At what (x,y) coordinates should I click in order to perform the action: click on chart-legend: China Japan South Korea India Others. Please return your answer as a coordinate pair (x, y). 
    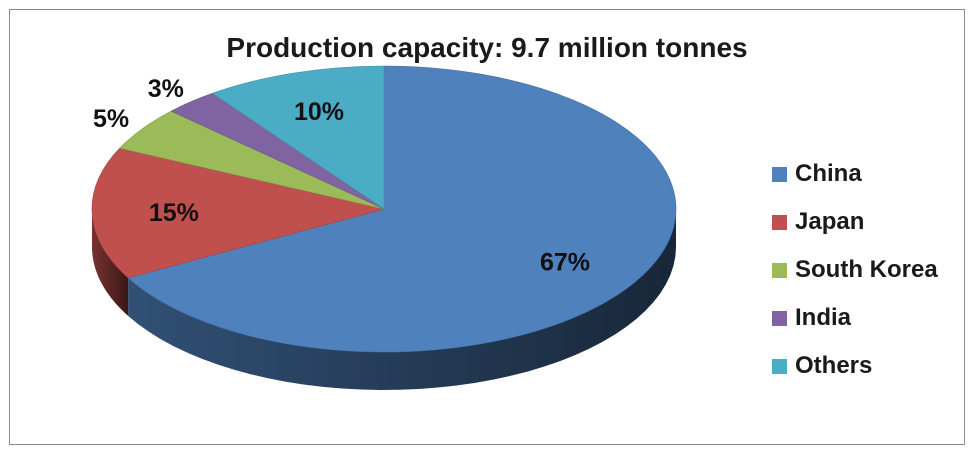
    Looking at the image, I should click on (867, 270).